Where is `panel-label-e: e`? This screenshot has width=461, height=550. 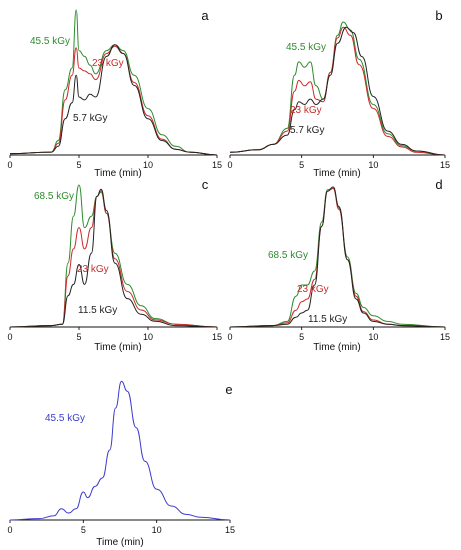
panel-label-e: e is located at coordinates (228, 389).